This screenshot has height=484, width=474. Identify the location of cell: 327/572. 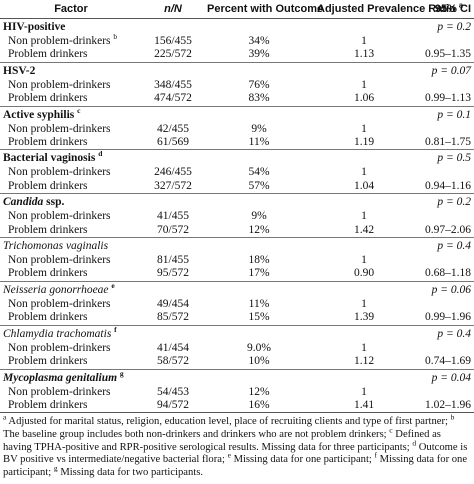
(173, 185).